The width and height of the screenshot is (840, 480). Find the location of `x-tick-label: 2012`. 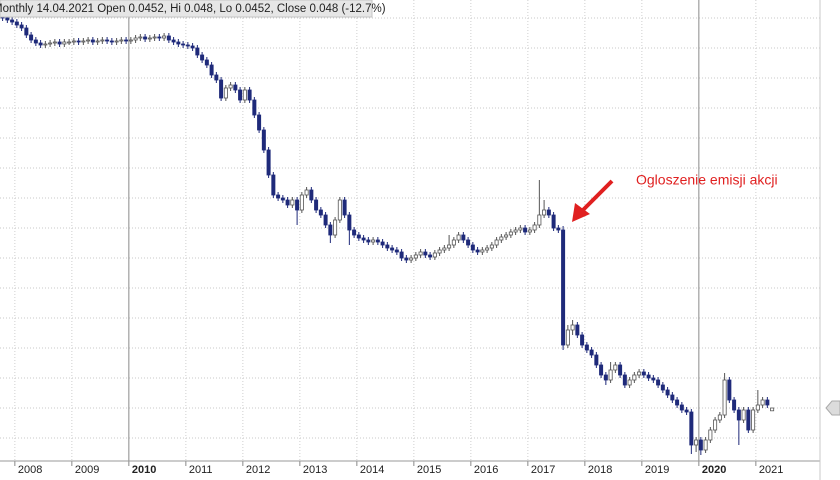

x-tick-label: 2012 is located at coordinates (258, 470).